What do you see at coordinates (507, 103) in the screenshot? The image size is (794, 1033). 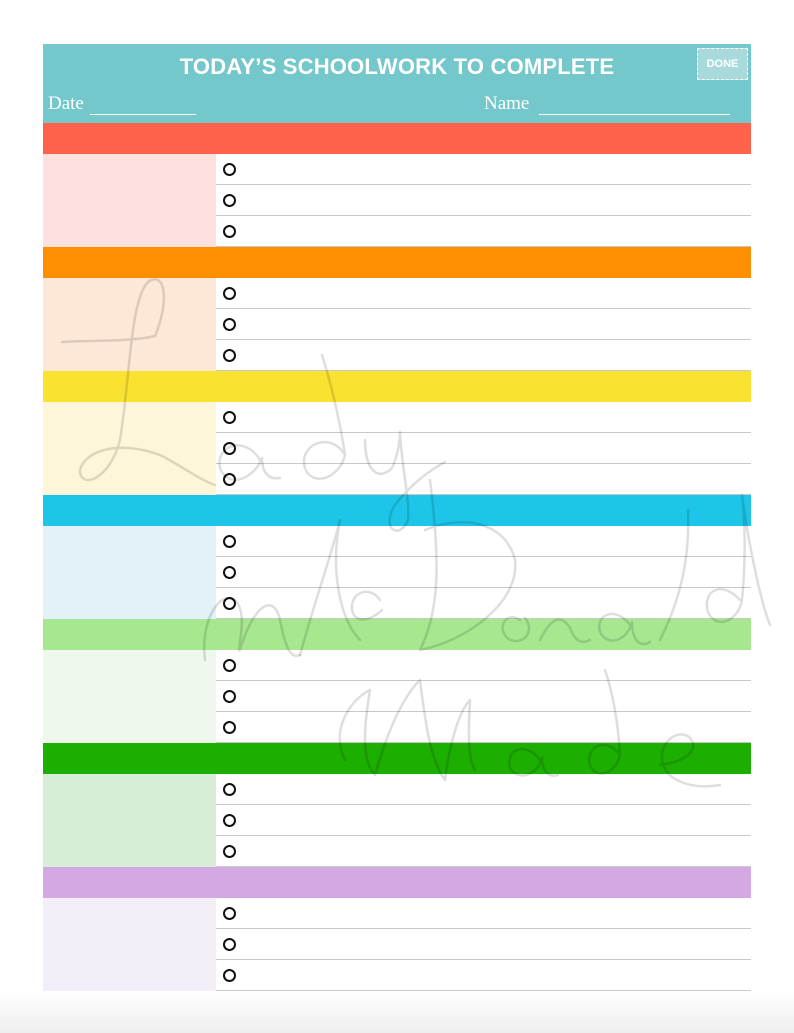 I see `name-label: Name` at bounding box center [507, 103].